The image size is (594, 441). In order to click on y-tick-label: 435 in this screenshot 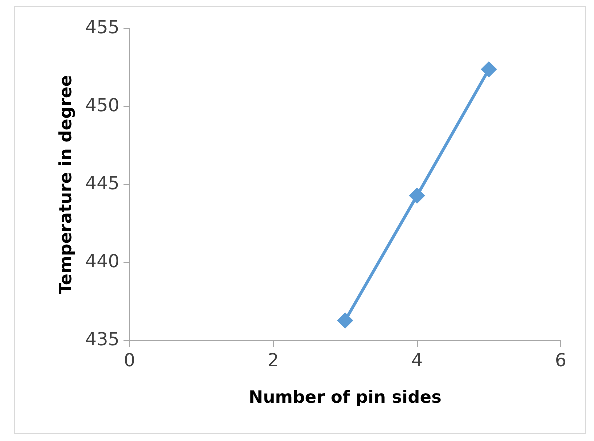, I will do `click(102, 340)`.